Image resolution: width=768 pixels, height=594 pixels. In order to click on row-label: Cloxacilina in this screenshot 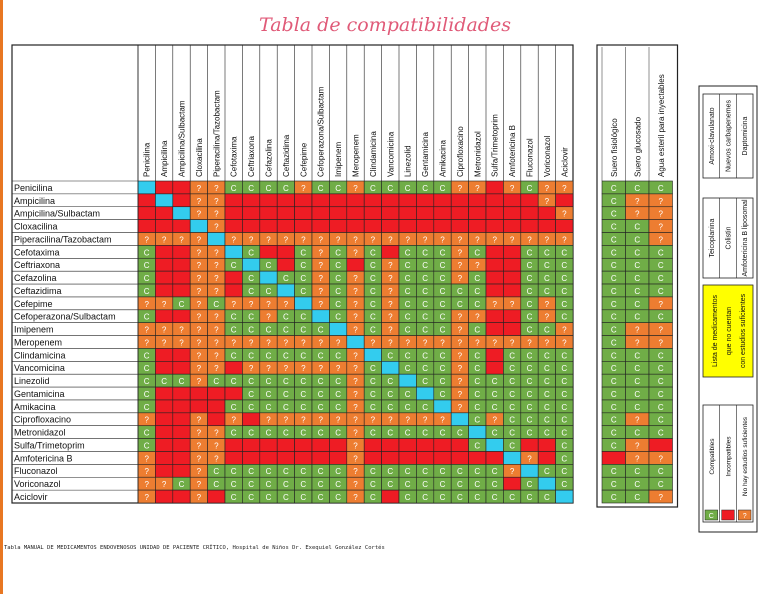, I will do `click(36, 227)`.